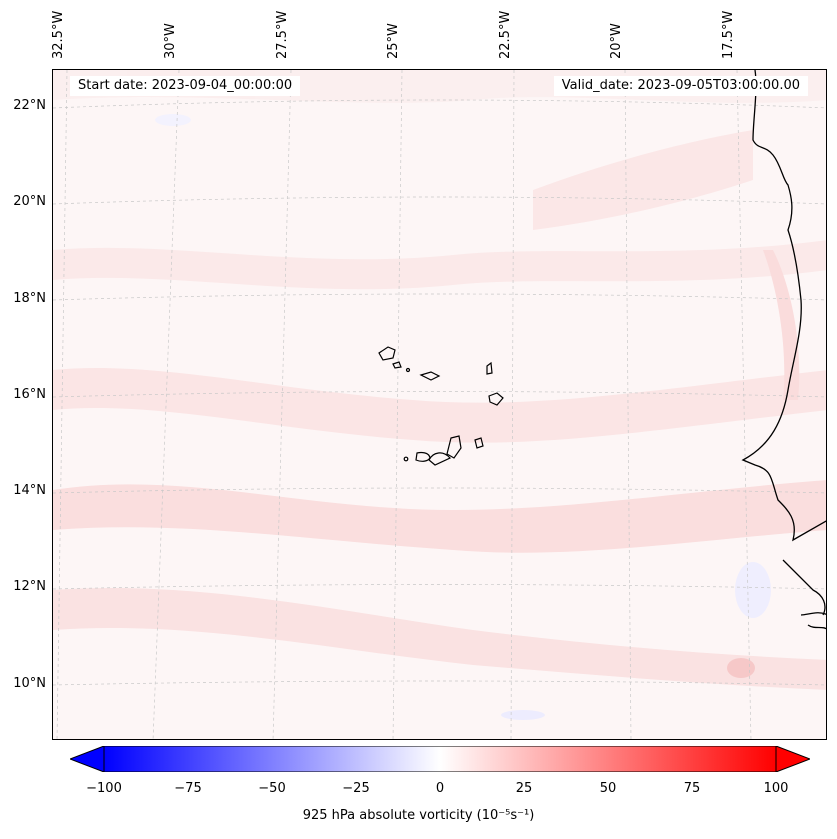 Image resolution: width=837 pixels, height=839 pixels. Describe the element at coordinates (393, 41) in the screenshot. I see `lon-label-25w: 25°W` at that location.